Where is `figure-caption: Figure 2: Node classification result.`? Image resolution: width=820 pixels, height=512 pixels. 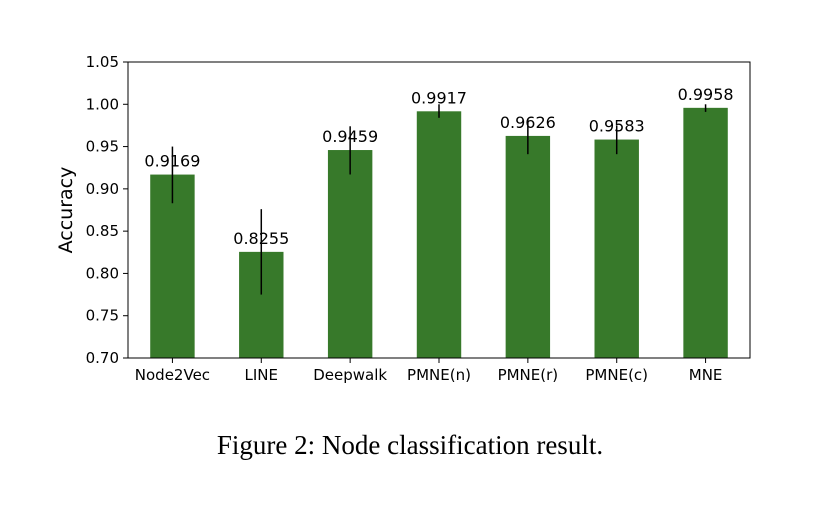
figure-caption: Figure 2: Node classification result. is located at coordinates (410, 445).